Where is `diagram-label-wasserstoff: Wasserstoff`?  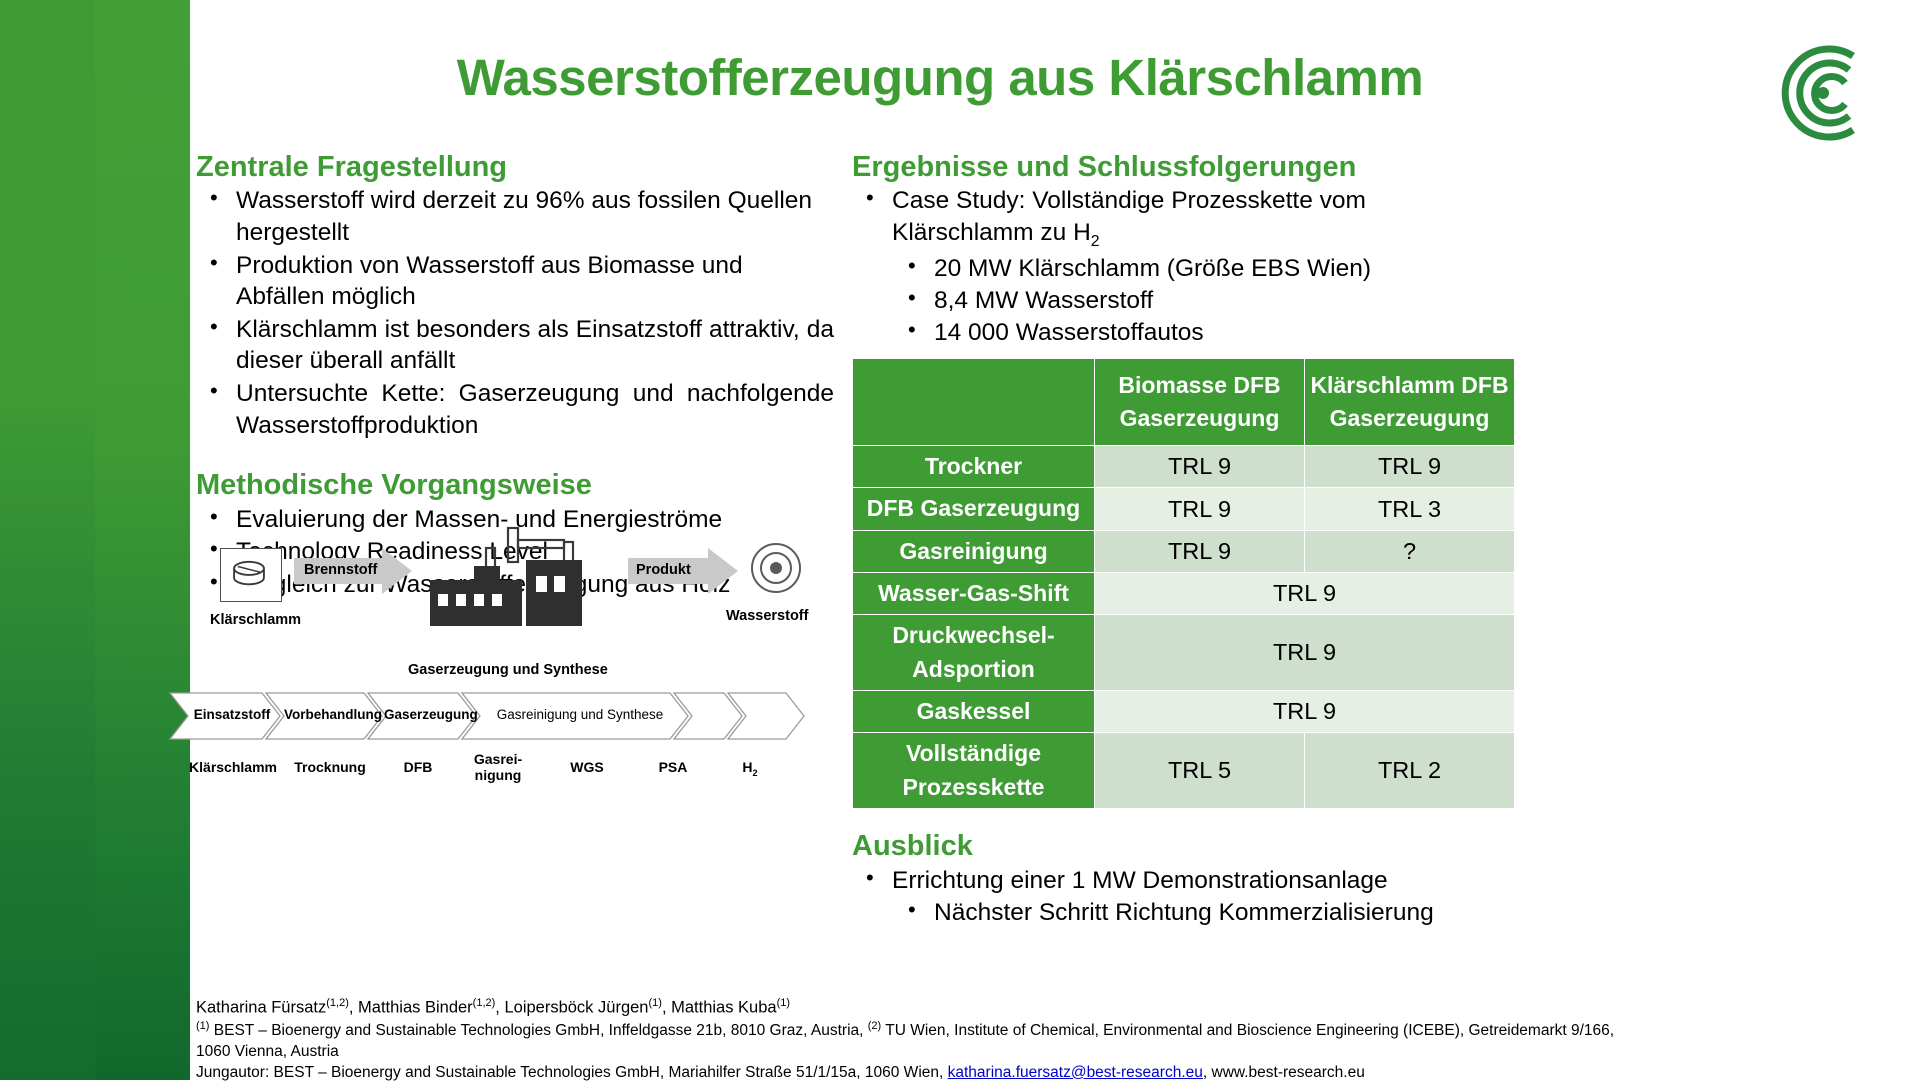 diagram-label-wasserstoff: Wasserstoff is located at coordinates (767, 616).